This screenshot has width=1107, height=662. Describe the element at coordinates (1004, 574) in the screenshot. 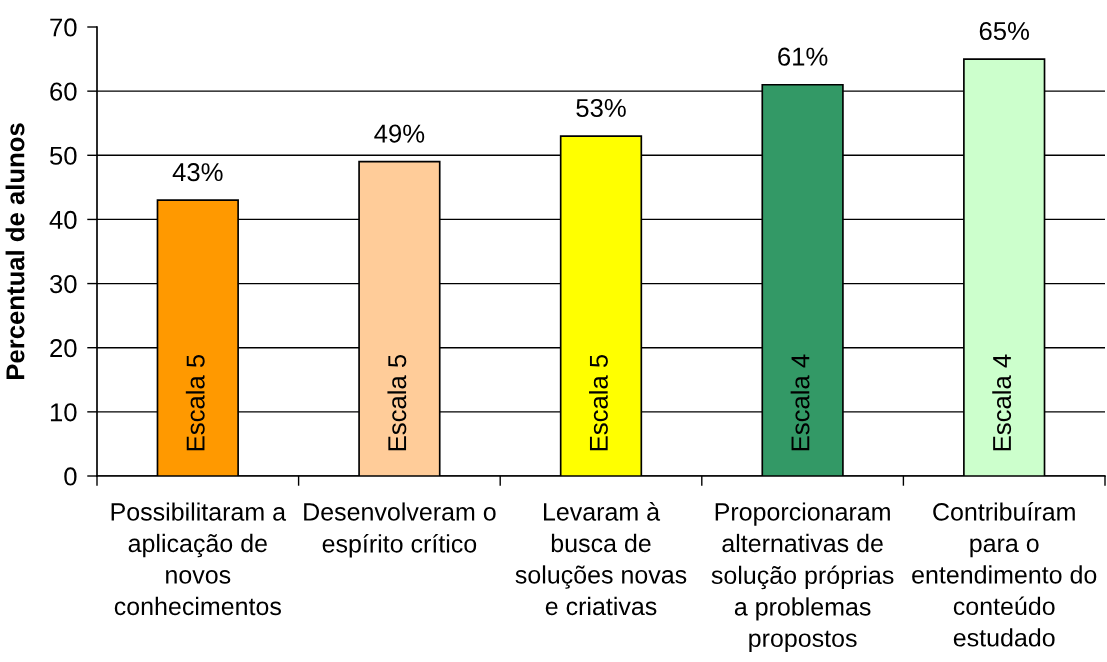

I see `x-tick-label: Contribuíram para o entendimento do conteúdo estudado` at that location.